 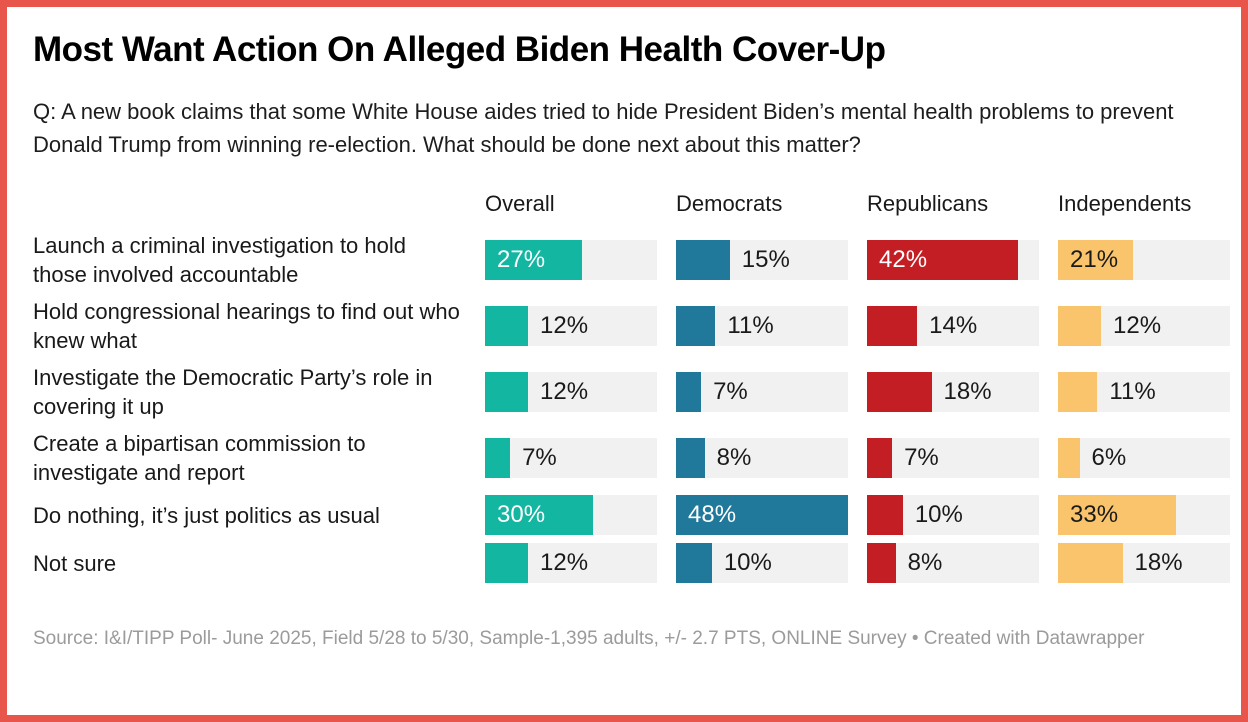 What do you see at coordinates (1125, 203) in the screenshot?
I see `column-header-independents: Independents` at bounding box center [1125, 203].